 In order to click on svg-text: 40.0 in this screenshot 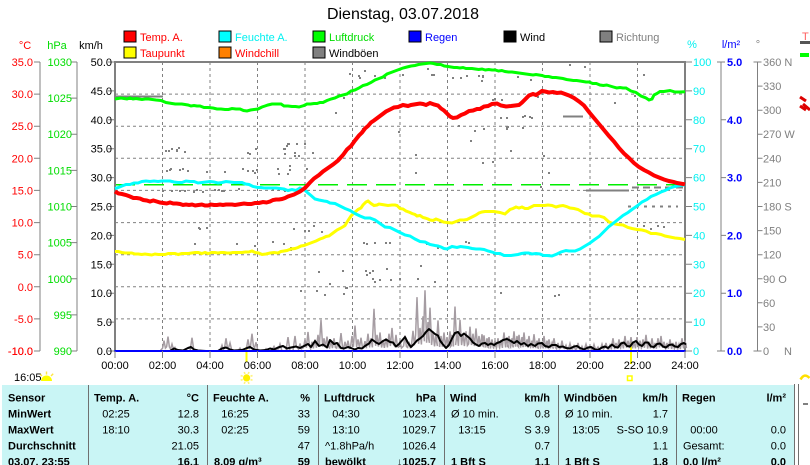, I will do `click(101, 121)`.